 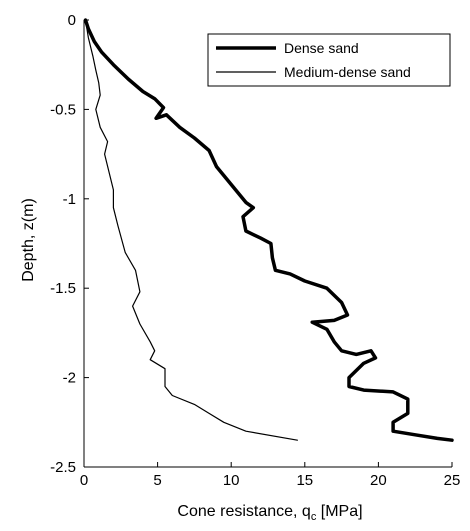 What do you see at coordinates (243, 511) in the screenshot?
I see `x-axis-label-main: Cone resistance, q` at bounding box center [243, 511].